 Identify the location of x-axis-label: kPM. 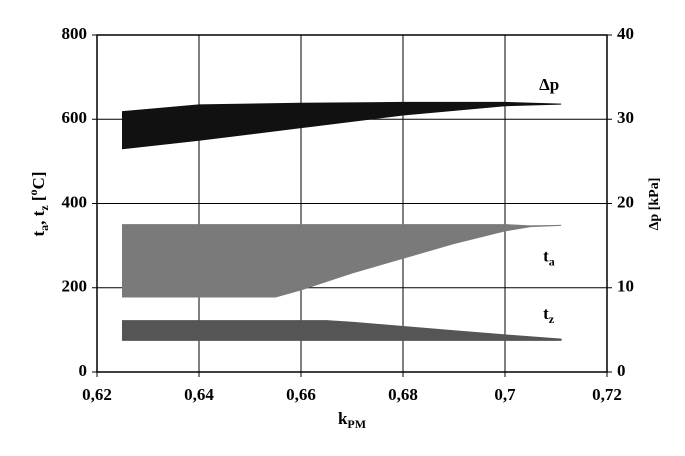
(352, 420).